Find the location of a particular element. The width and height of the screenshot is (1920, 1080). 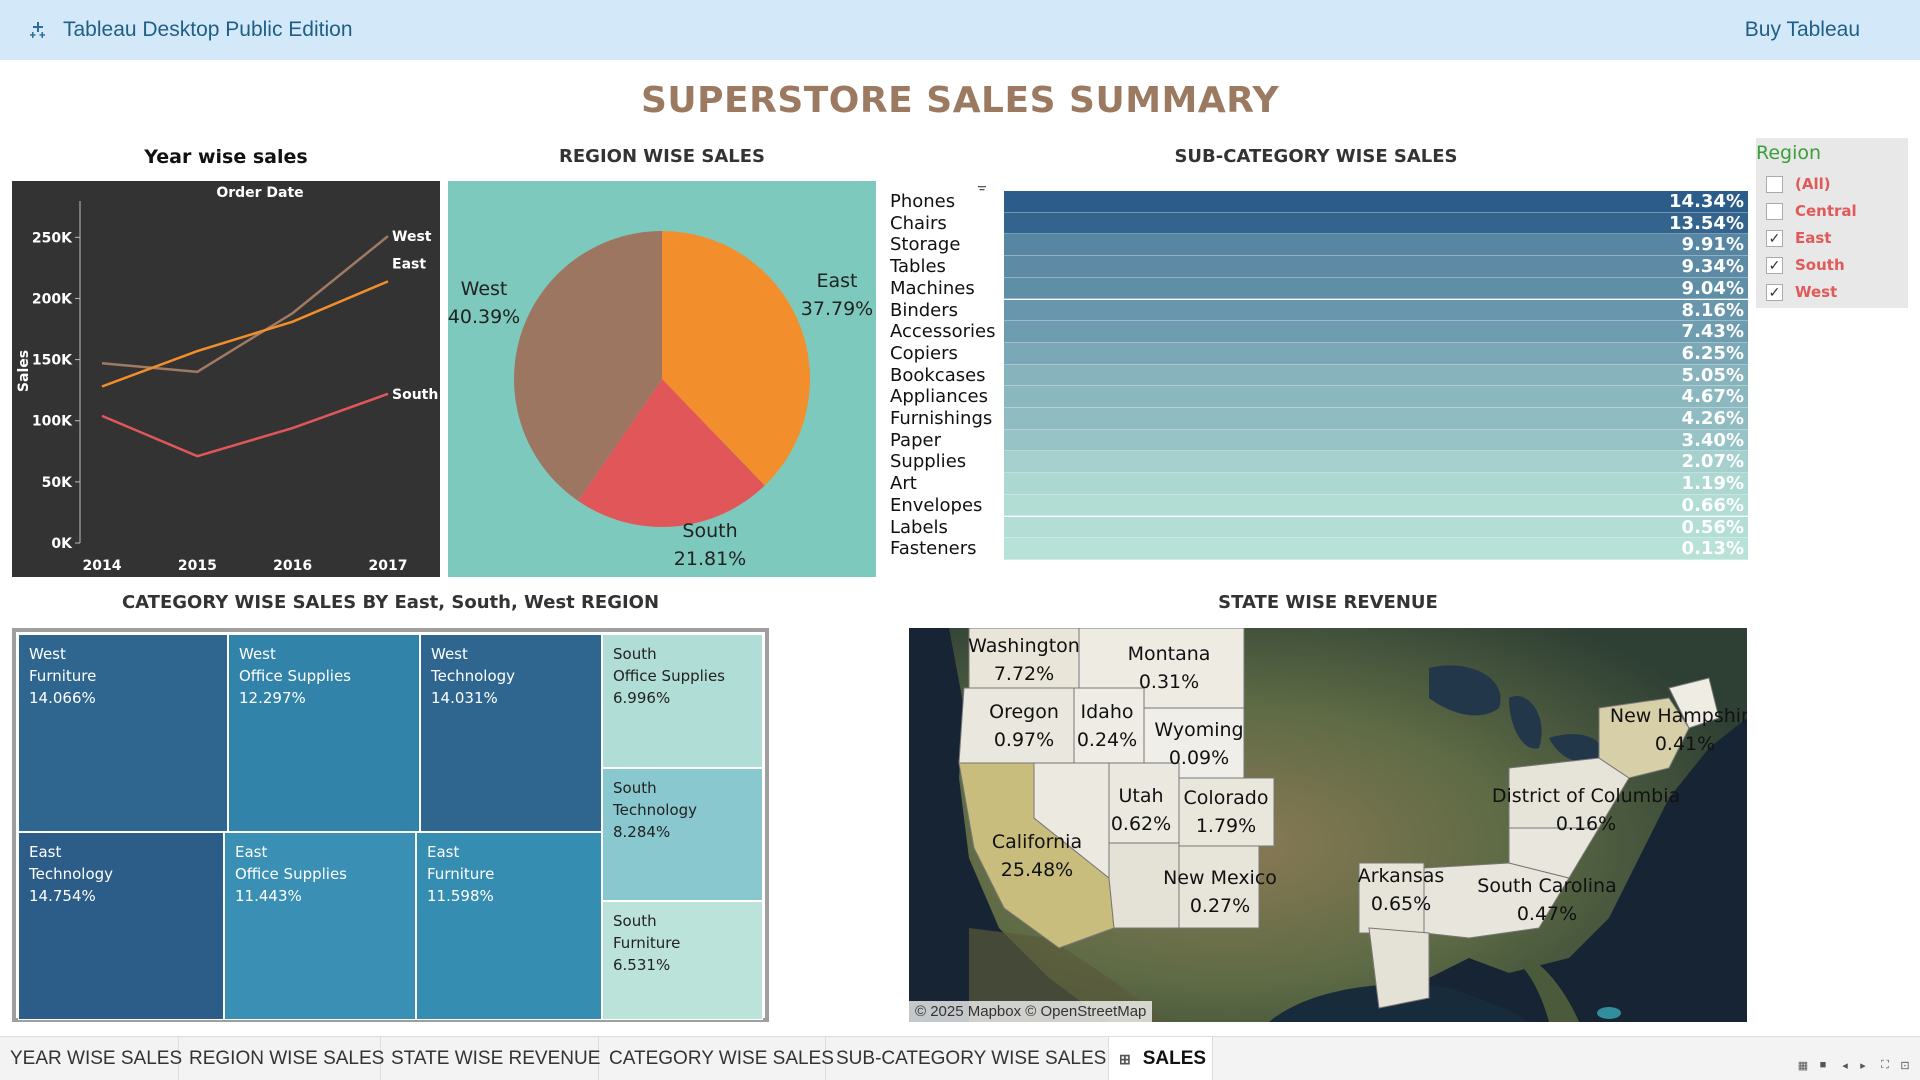

subcategory-row: Machines 9.04% is located at coordinates (1316, 288).